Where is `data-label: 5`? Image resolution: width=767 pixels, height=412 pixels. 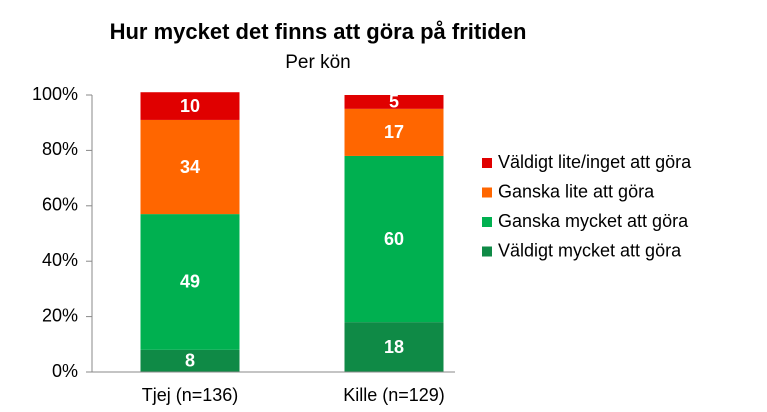
data-label: 5 is located at coordinates (394, 102).